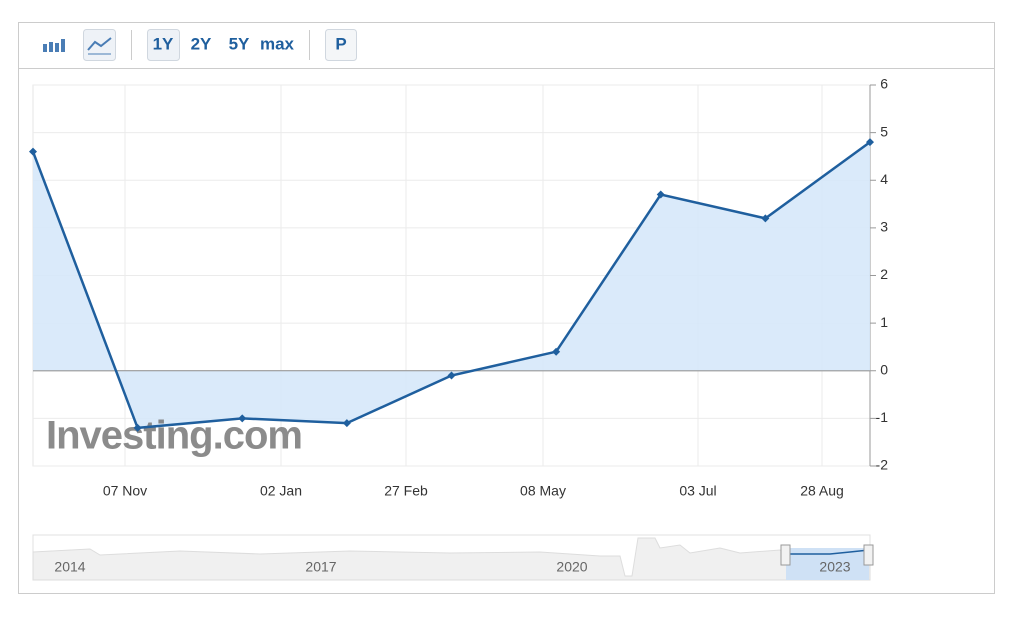 Image resolution: width=1009 pixels, height=617 pixels. What do you see at coordinates (884, 369) in the screenshot?
I see `y-tick-label: 0` at bounding box center [884, 369].